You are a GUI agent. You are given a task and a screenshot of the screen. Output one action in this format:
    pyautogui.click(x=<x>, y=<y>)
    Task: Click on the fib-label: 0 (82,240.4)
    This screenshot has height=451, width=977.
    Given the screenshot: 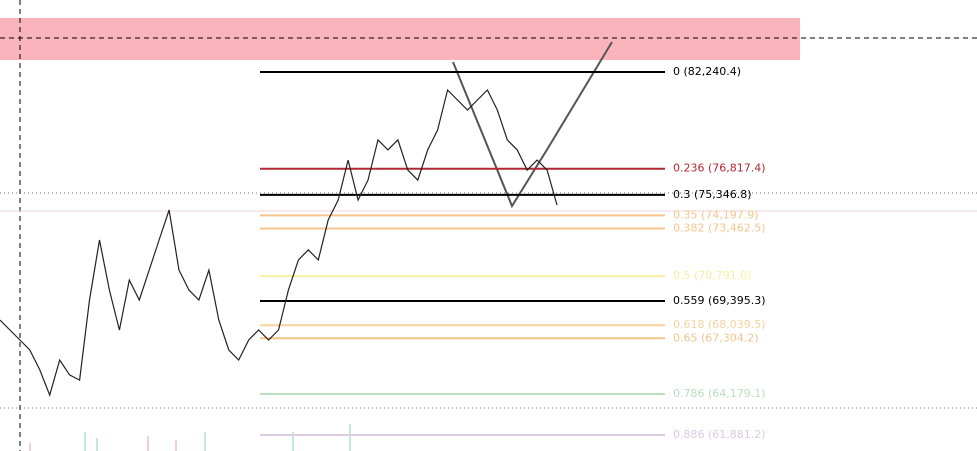 What is the action you would take?
    pyautogui.click(x=707, y=71)
    